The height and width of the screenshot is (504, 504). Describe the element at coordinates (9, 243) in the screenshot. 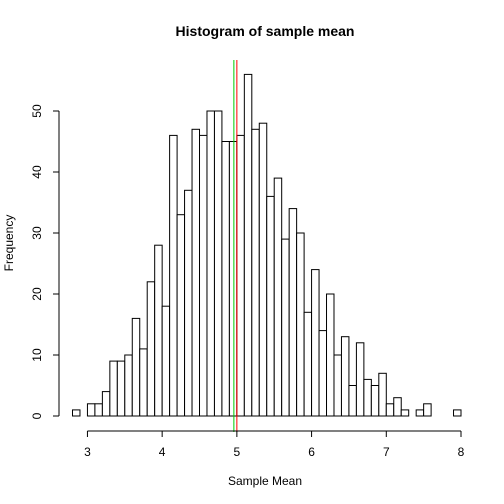

I see `y-axis-label: Frequency` at that location.